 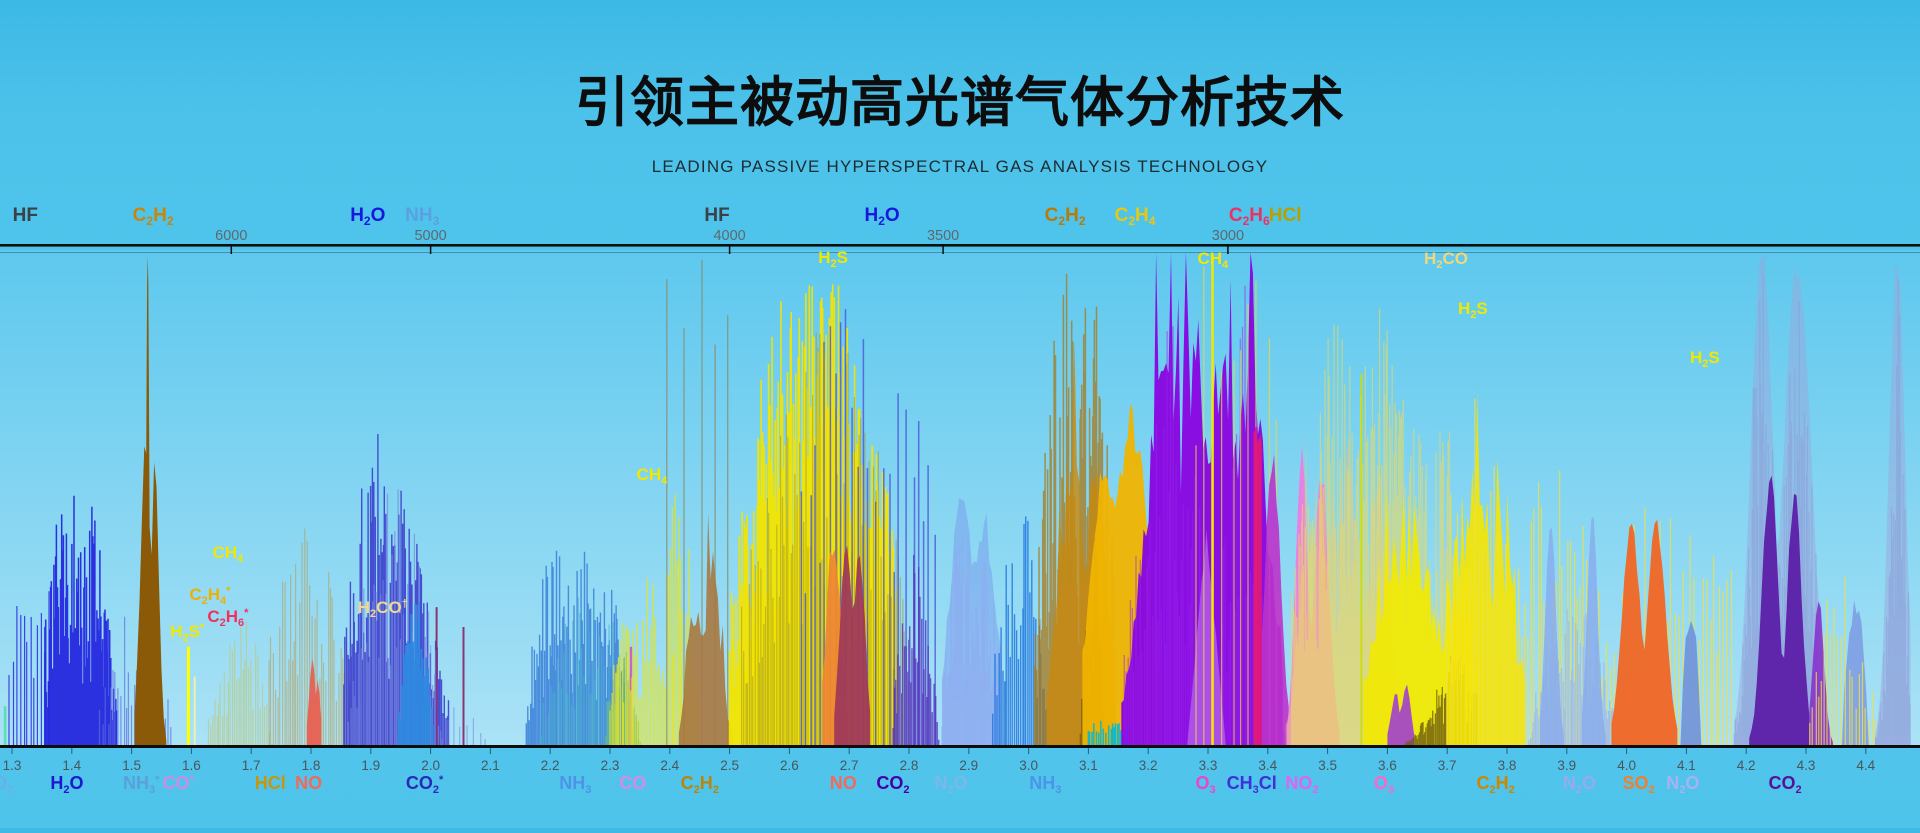 I want to click on bottom-tick-label: 4.2, so click(x=1746, y=765).